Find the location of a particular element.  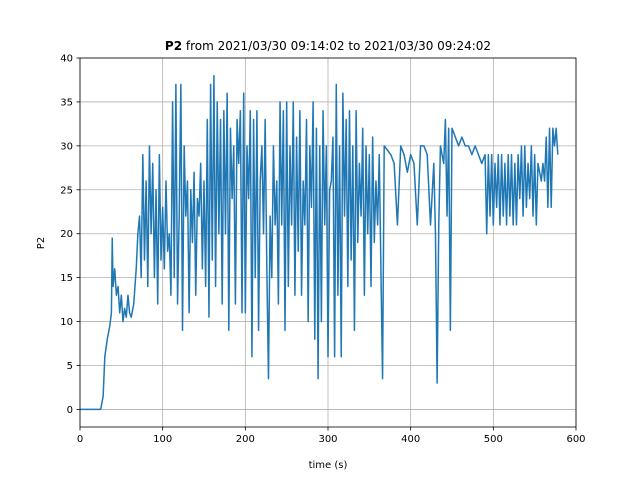

y-tick-label: 30 is located at coordinates (66, 146).